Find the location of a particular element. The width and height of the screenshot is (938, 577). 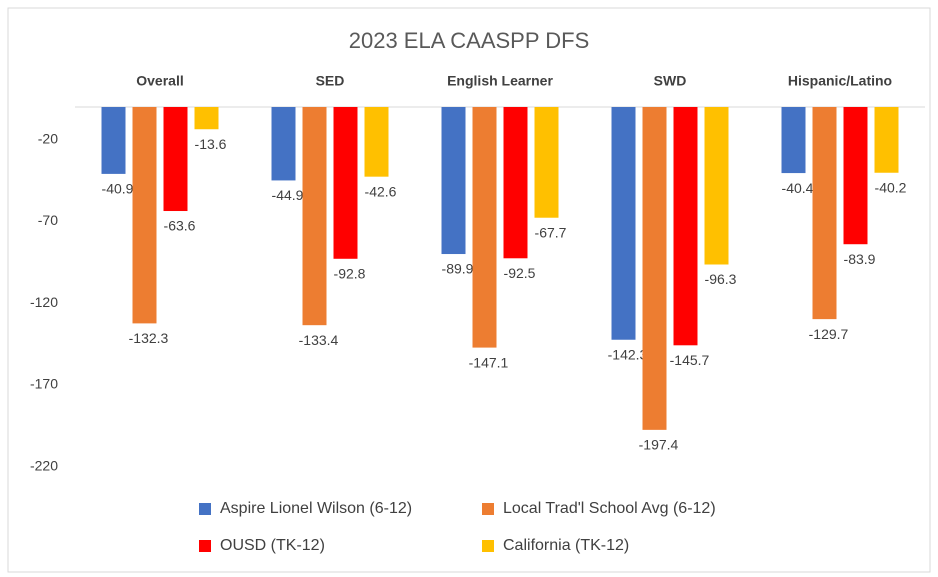

category-label: English Learner is located at coordinates (500, 81).